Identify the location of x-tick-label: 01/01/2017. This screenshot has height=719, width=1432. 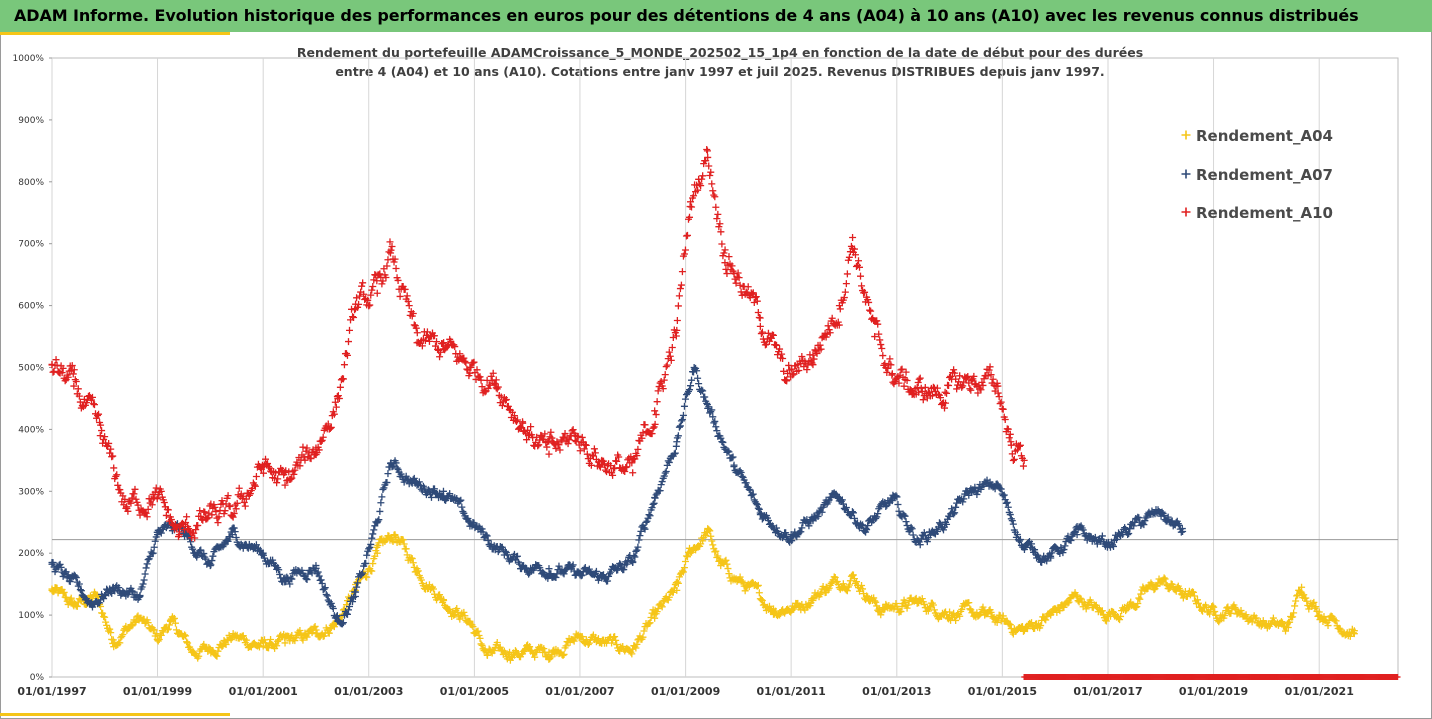
(1107, 691).